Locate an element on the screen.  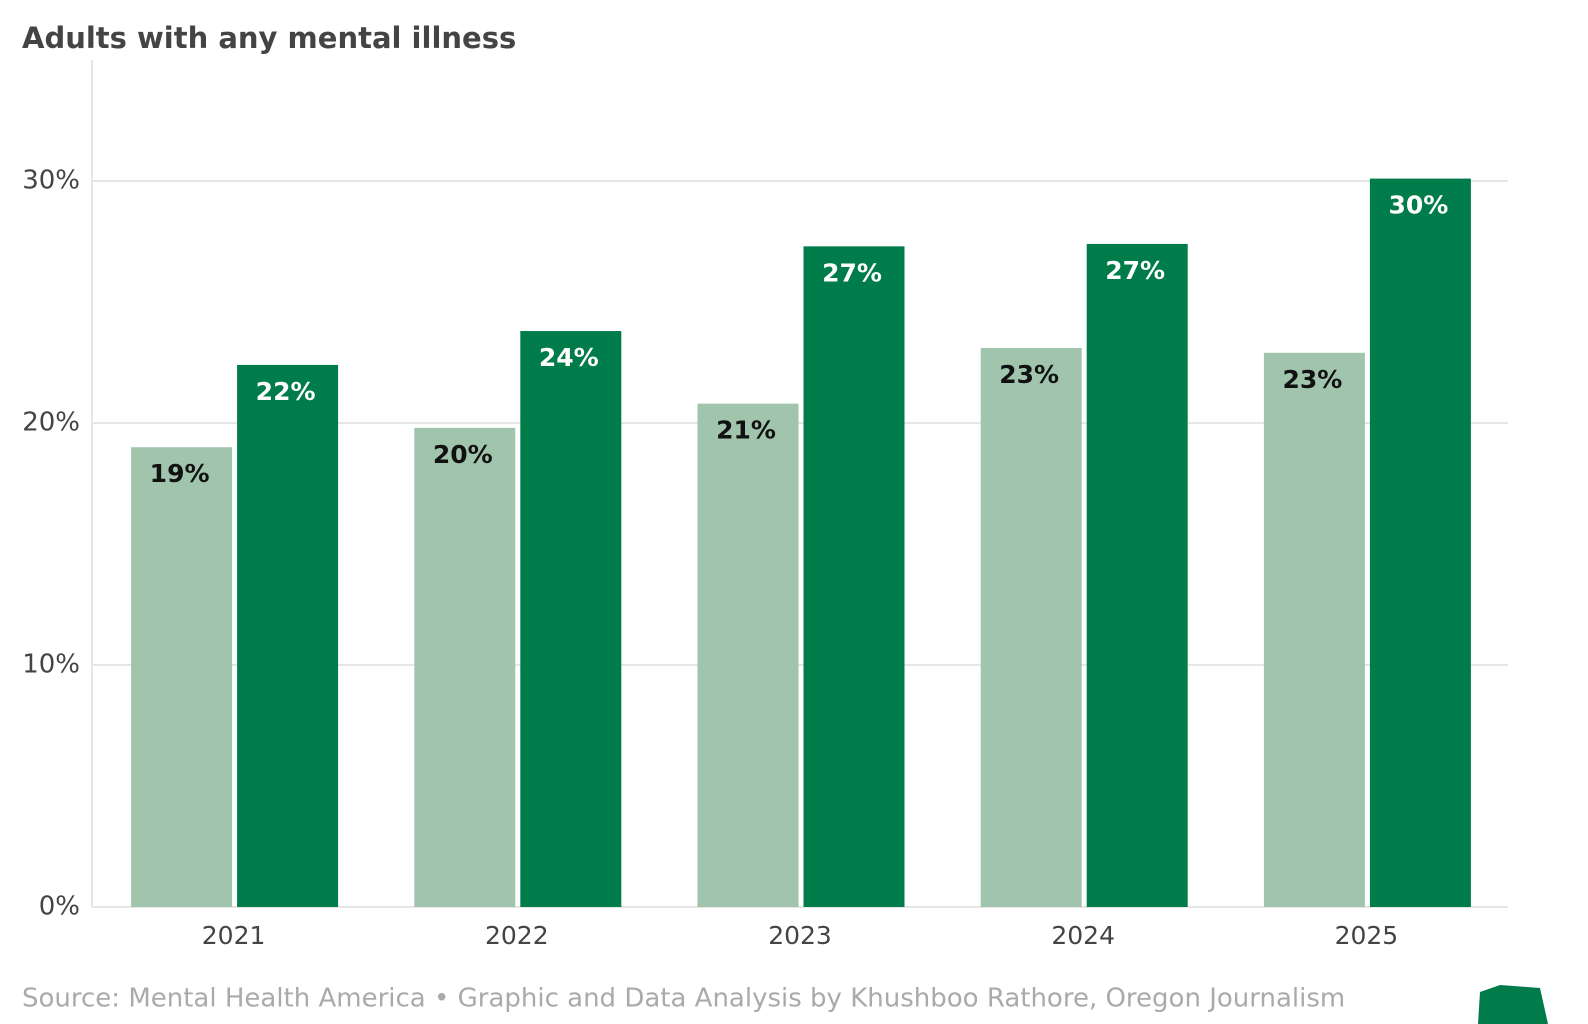
y-tick-label: 30% is located at coordinates (51, 181).